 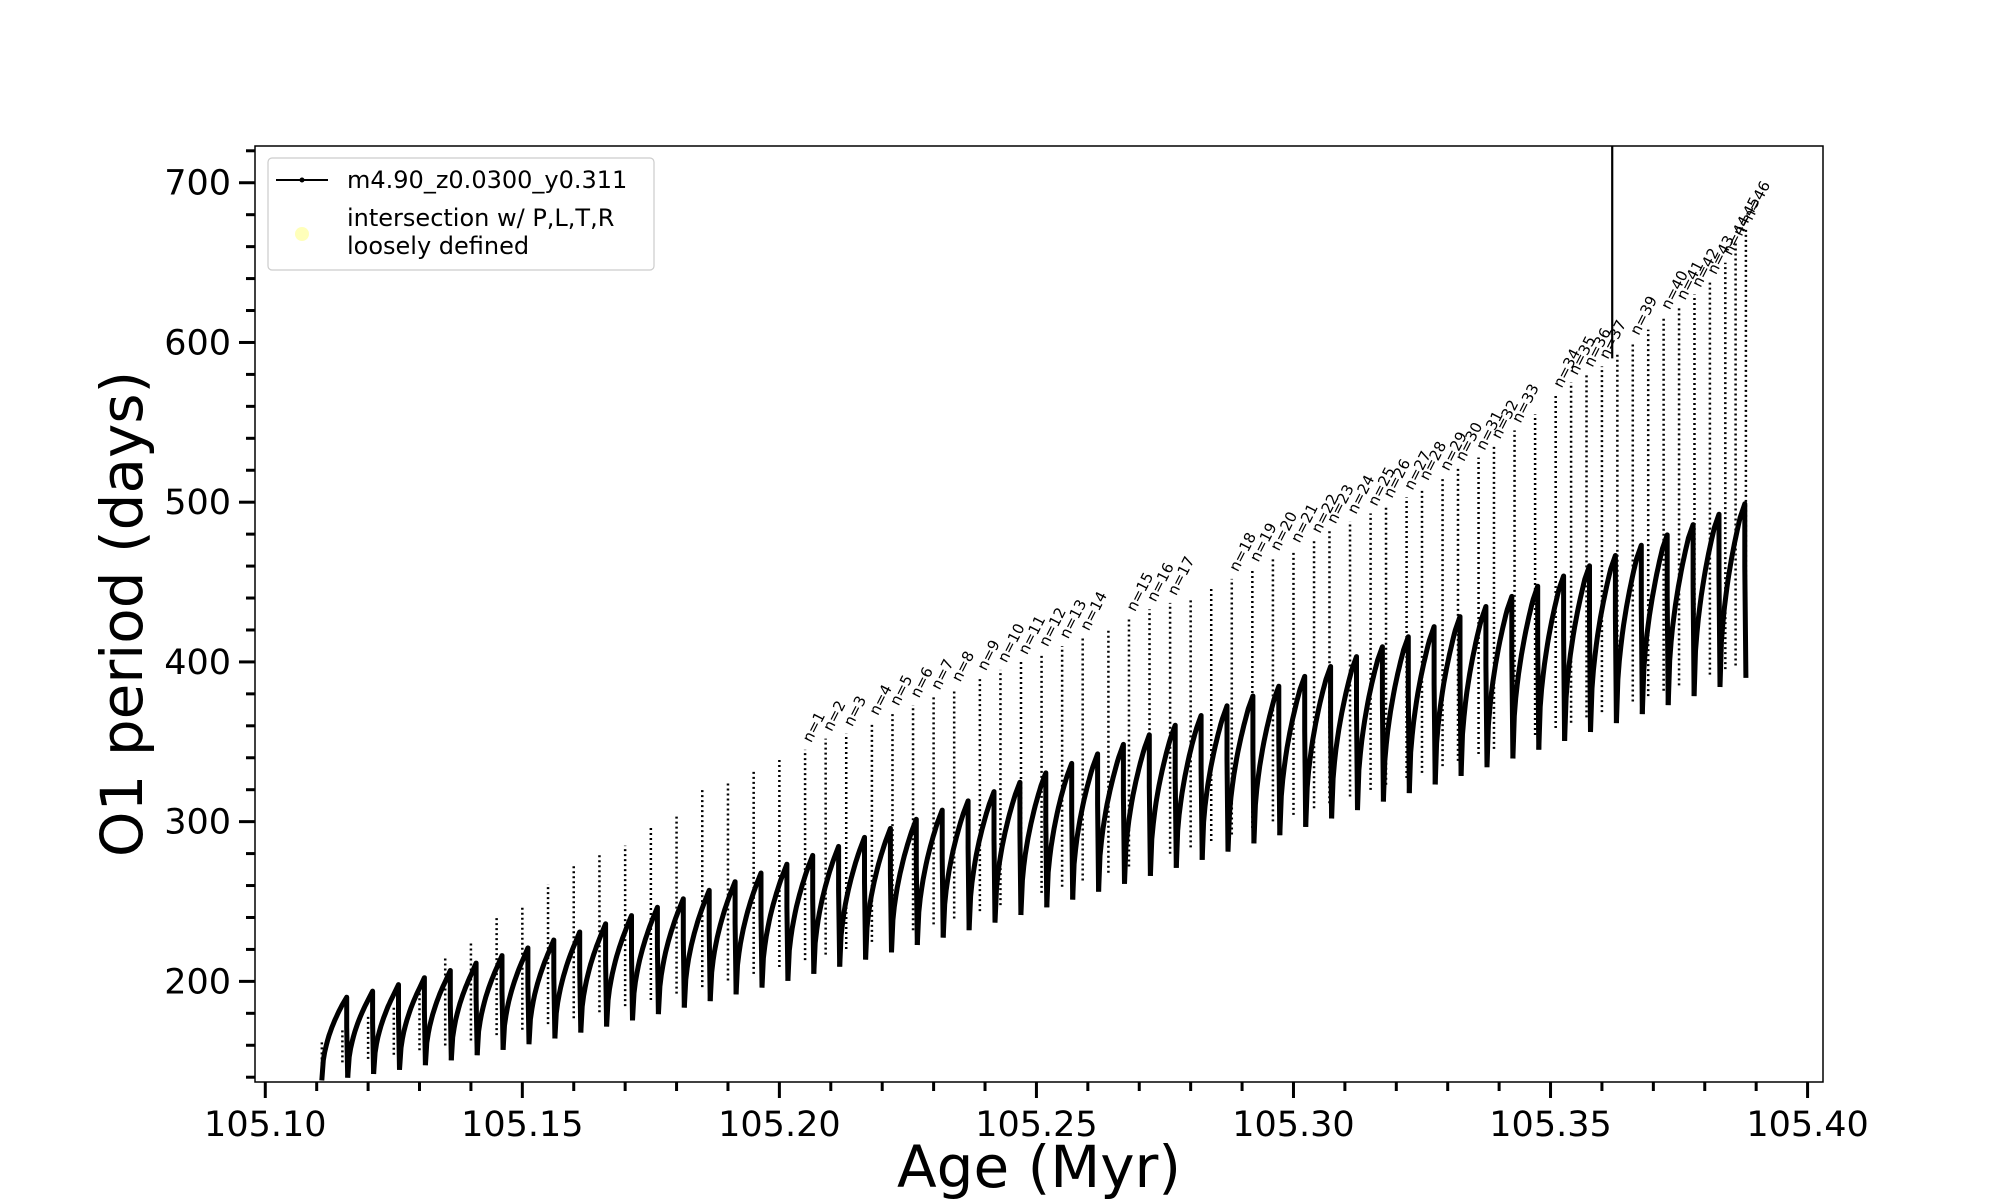 I want to click on x-tick-label: 105.40, so click(x=1807, y=1125).